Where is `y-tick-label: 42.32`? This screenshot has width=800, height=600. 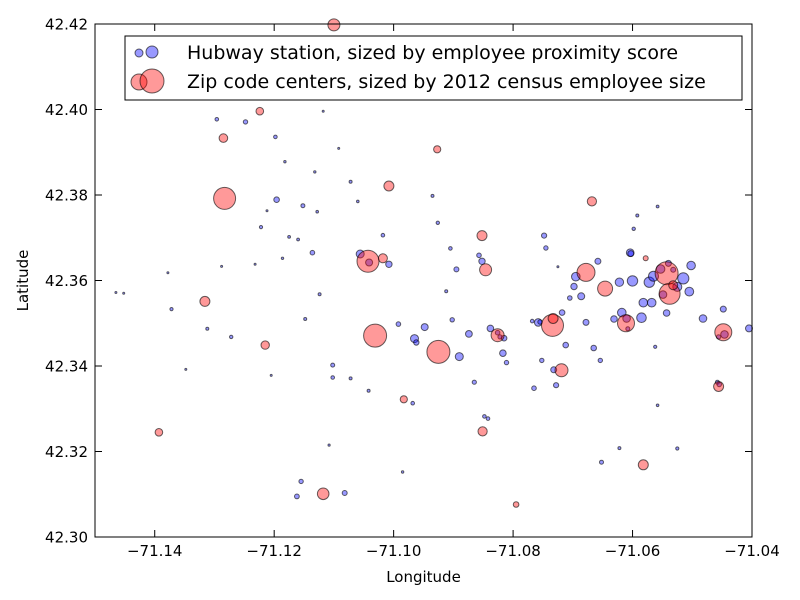
y-tick-label: 42.32 is located at coordinates (66, 452).